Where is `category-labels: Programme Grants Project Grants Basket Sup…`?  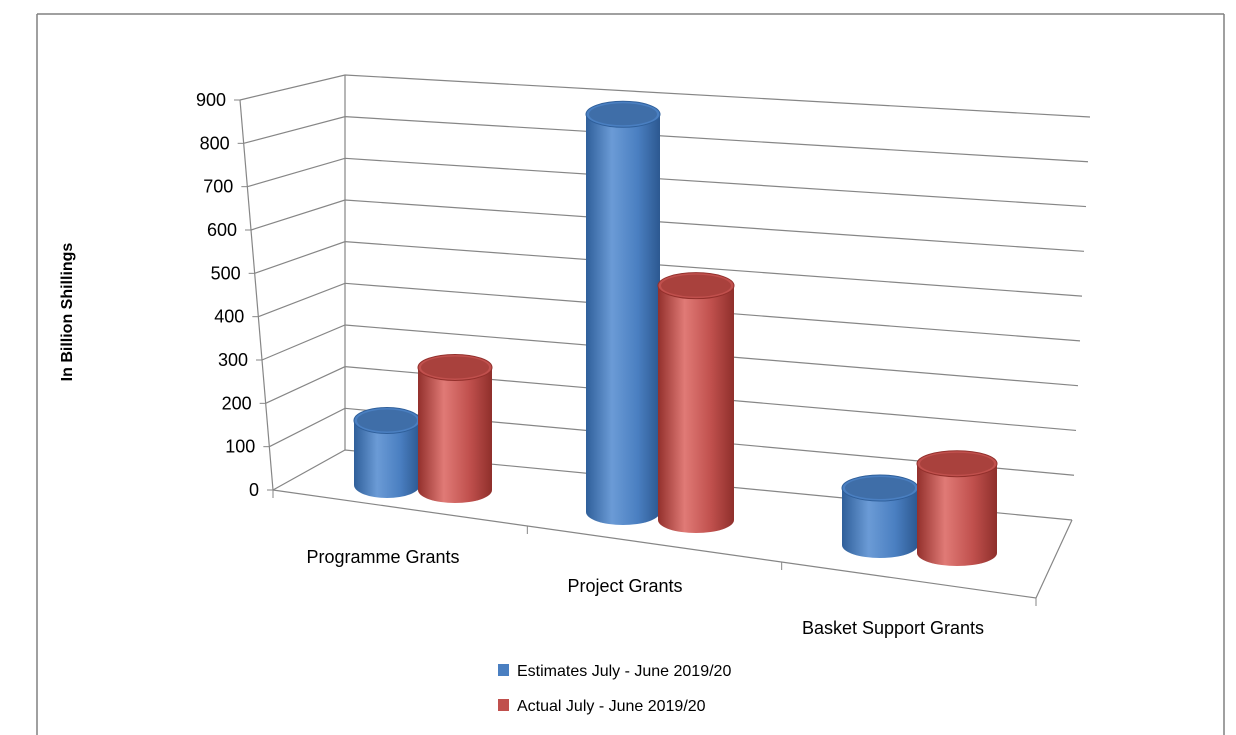 category-labels: Programme Grants Project Grants Basket Sup… is located at coordinates (645, 592).